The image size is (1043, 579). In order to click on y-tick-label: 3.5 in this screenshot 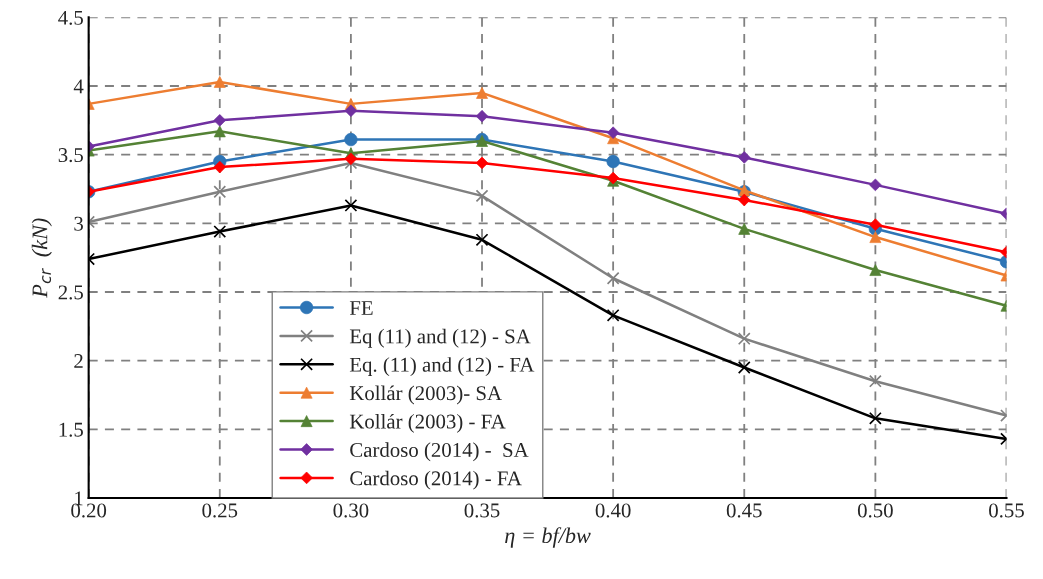, I will do `click(70, 155)`.